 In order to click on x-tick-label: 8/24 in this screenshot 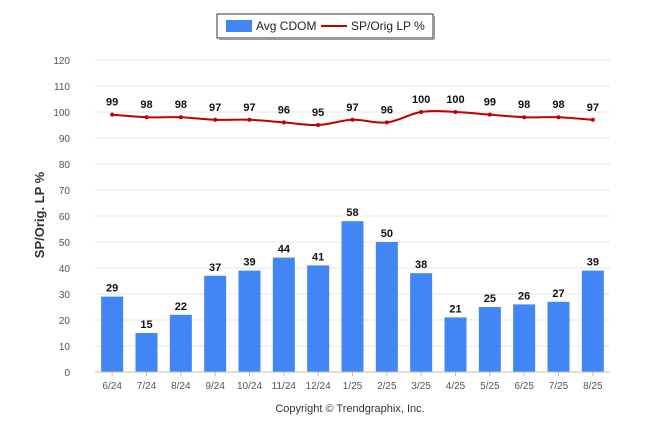, I will do `click(181, 386)`.